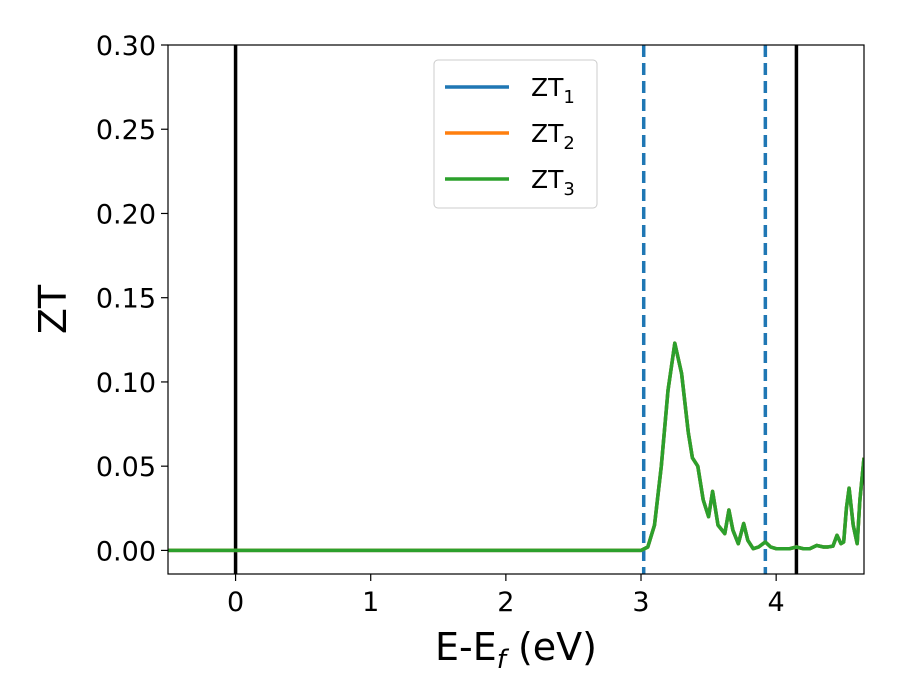 This screenshot has width=900, height=700. I want to click on x-tick-label: 4, so click(776, 602).